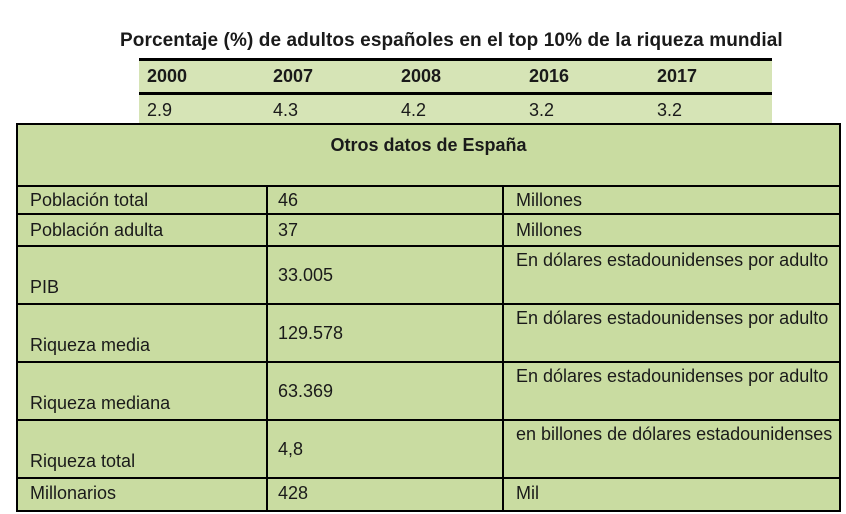  Describe the element at coordinates (143, 230) in the screenshot. I see `row-label: Población adulta` at that location.